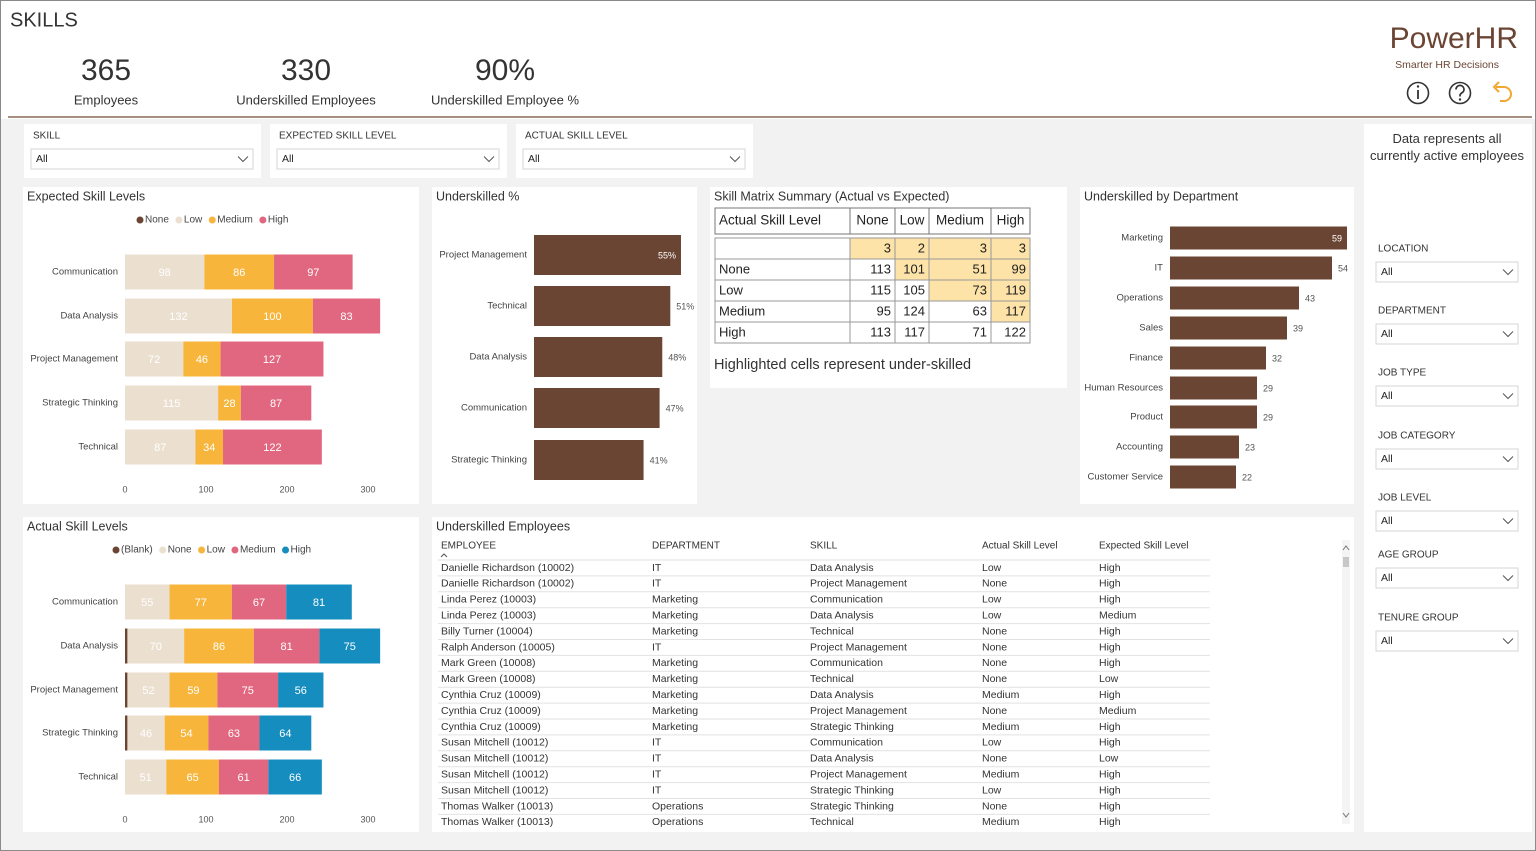  I want to click on matrix-row-label: Medium, so click(742, 310).